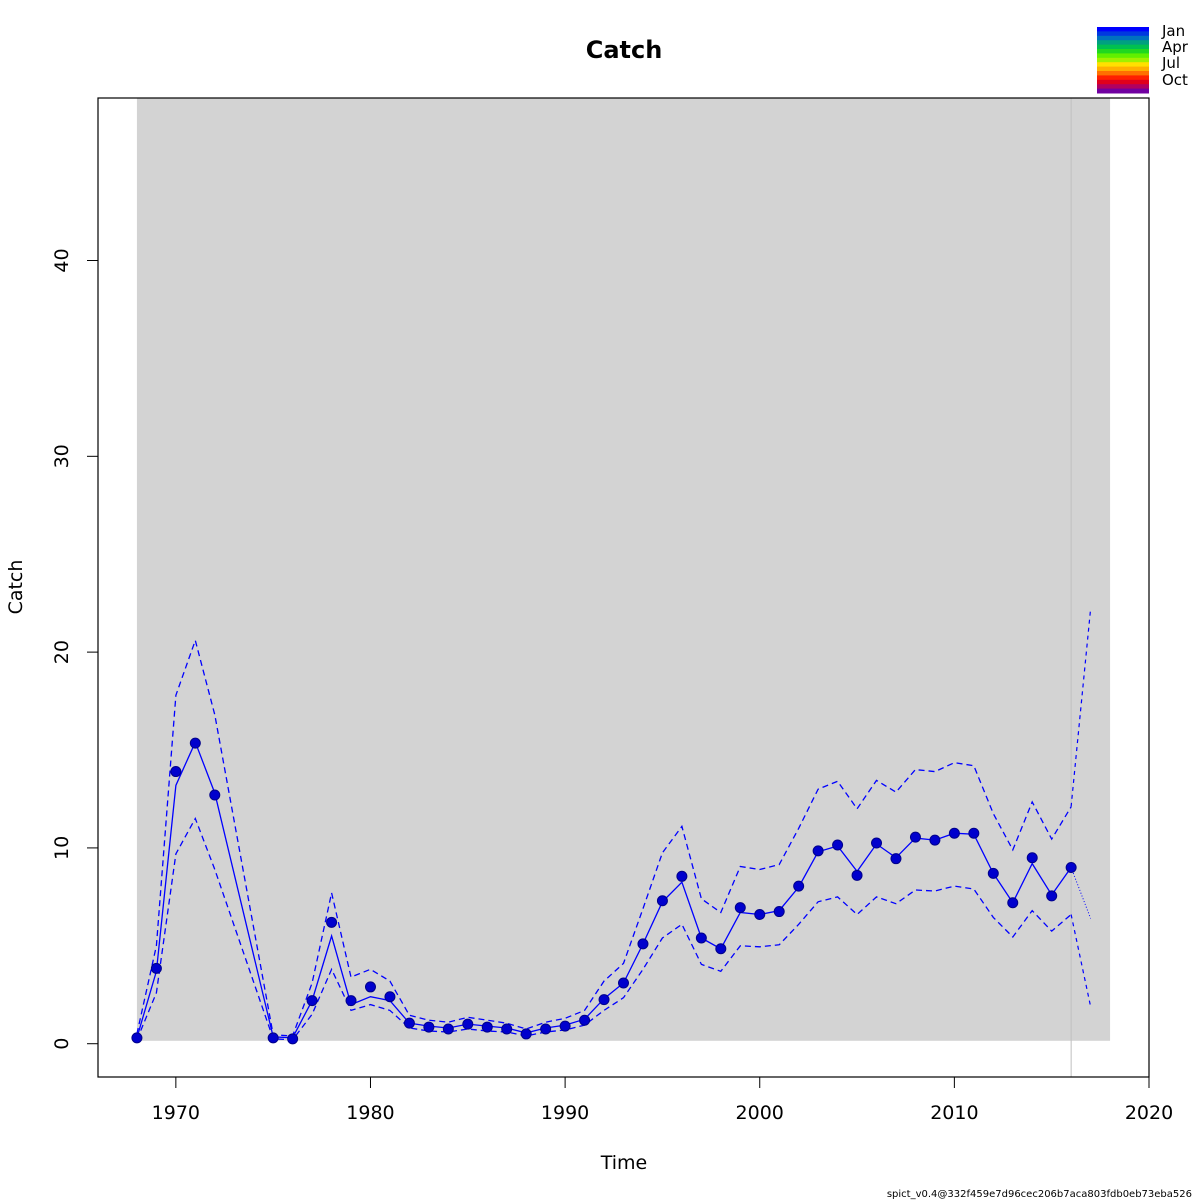 Image resolution: width=1200 pixels, height=1200 pixels. What do you see at coordinates (760, 1113) in the screenshot?
I see `x-tick-label: 2000` at bounding box center [760, 1113].